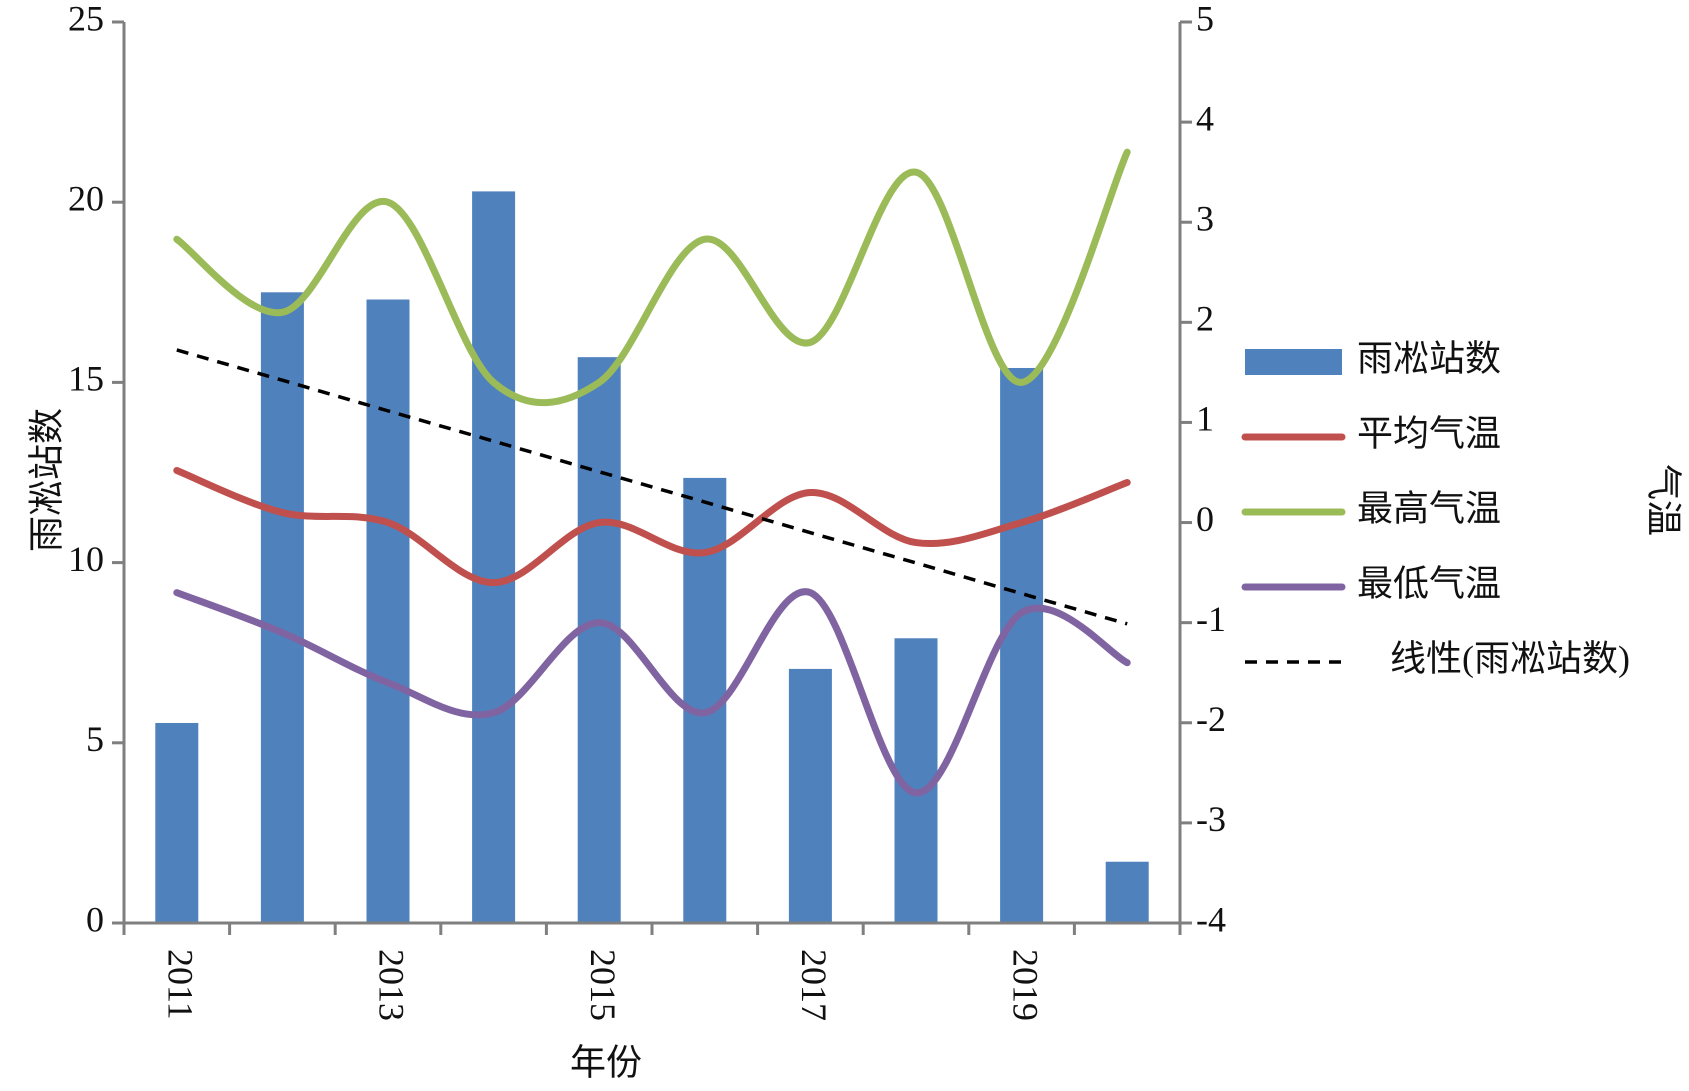 This screenshot has height=1091, width=1689. I want to click on y2-tick-label: -3, so click(1211, 819).